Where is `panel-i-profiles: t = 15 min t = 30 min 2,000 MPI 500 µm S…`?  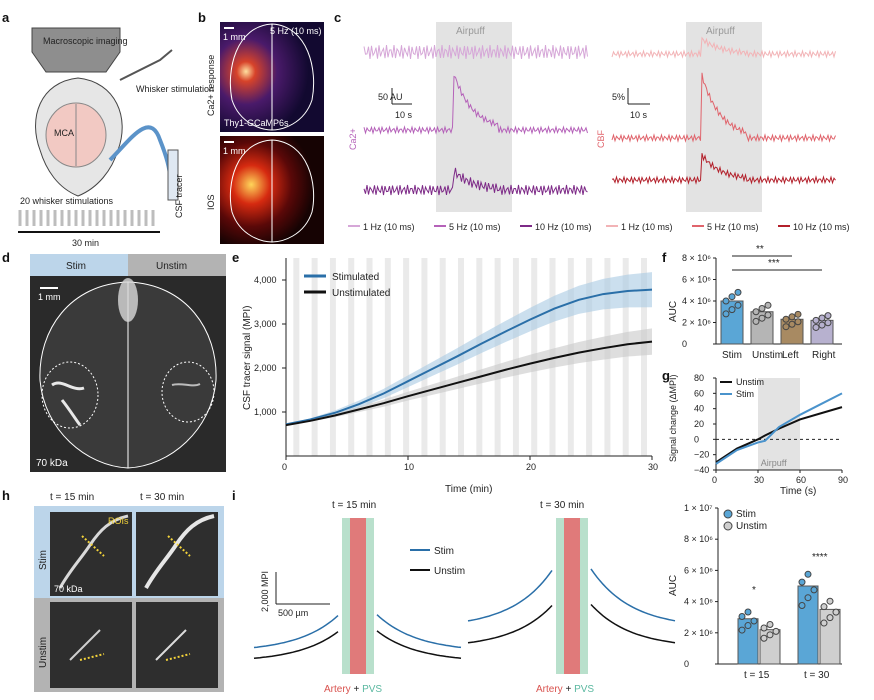
panel-i-profiles: t = 15 min t = 30 min 2,000 MPI 500 µm S… is located at coordinates (464, 597).